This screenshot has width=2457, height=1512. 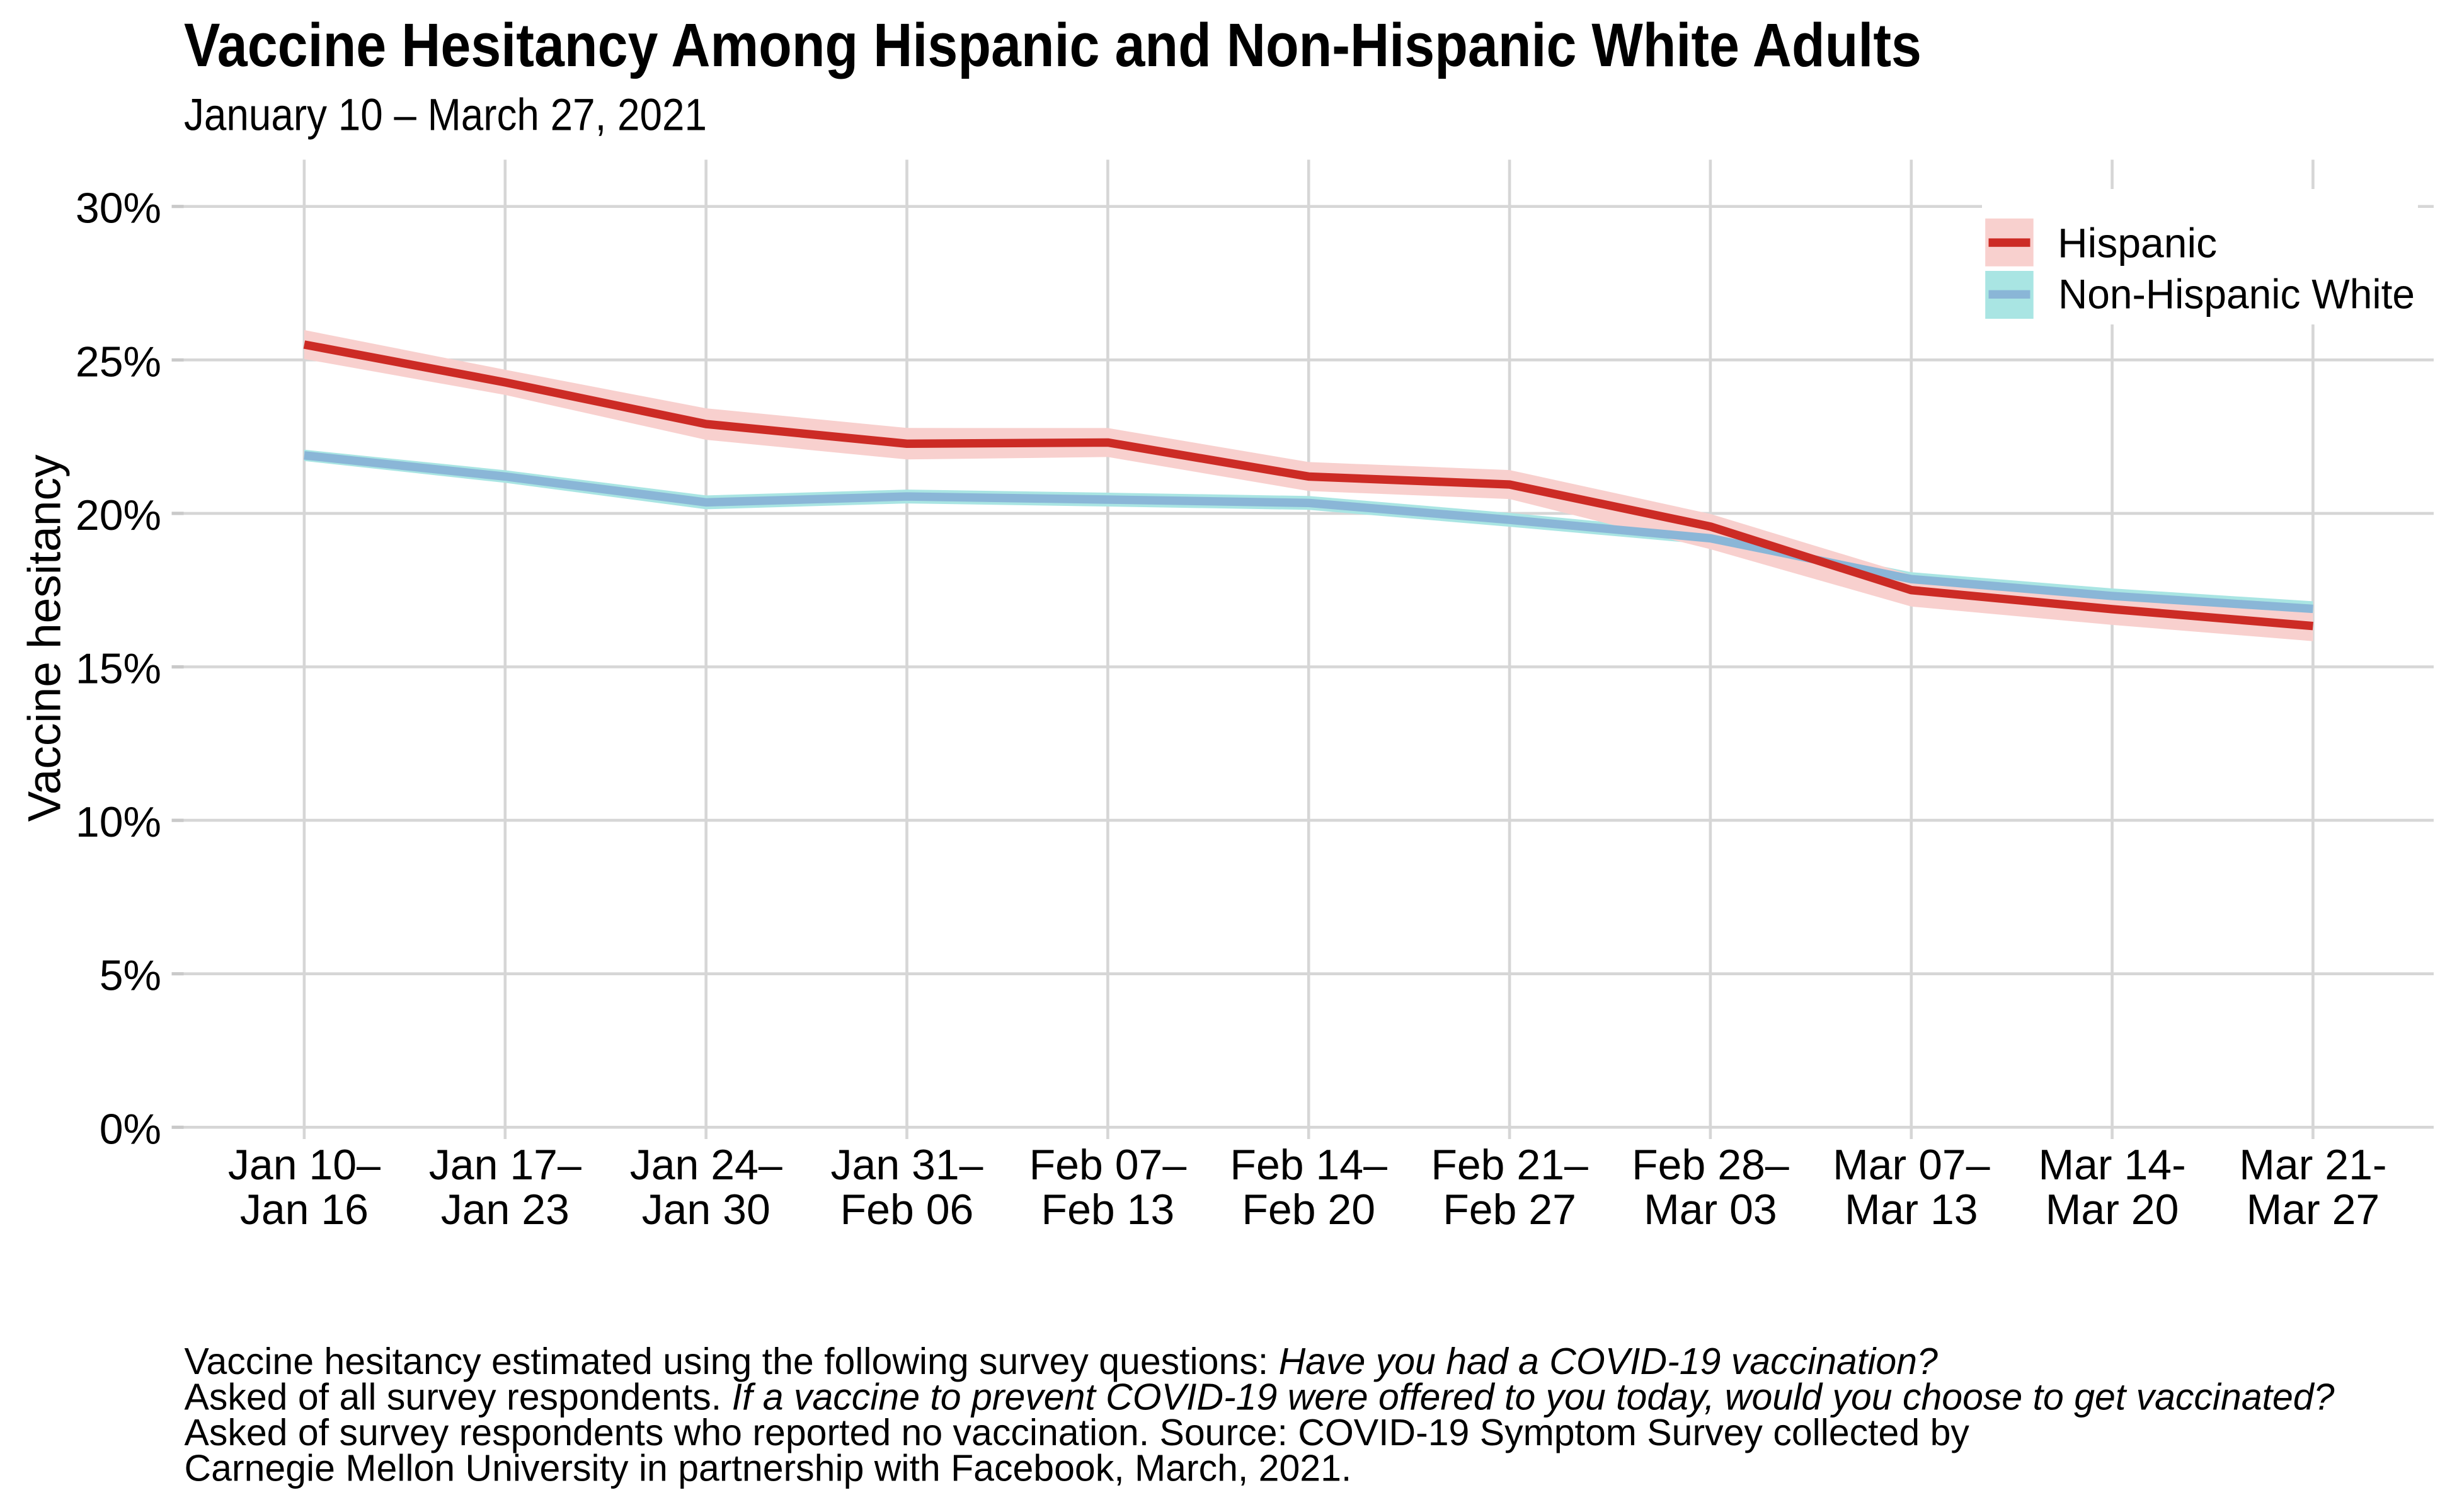 I want to click on svg-text: Jan 23, so click(x=505, y=1210).